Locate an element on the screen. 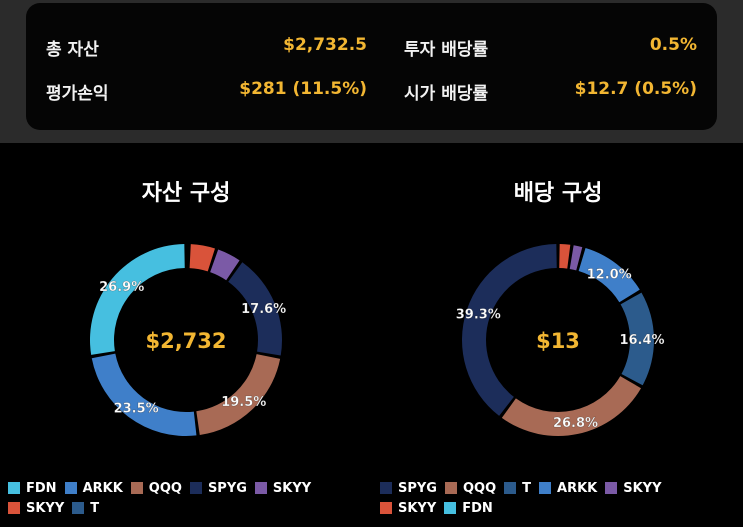 This screenshot has width=743, height=527. center-total-label: $13 is located at coordinates (558, 341).